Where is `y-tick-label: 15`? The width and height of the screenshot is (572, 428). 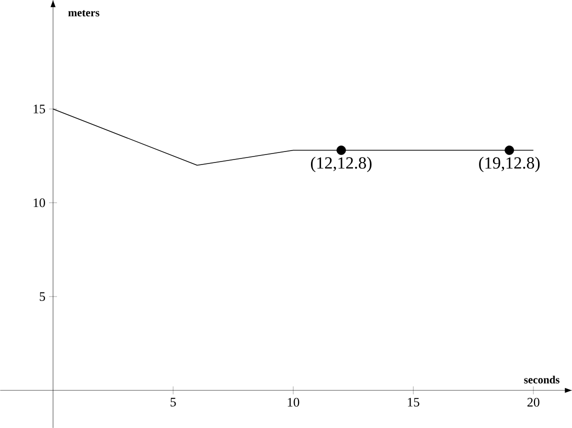 y-tick-label: 15 is located at coordinates (40, 109).